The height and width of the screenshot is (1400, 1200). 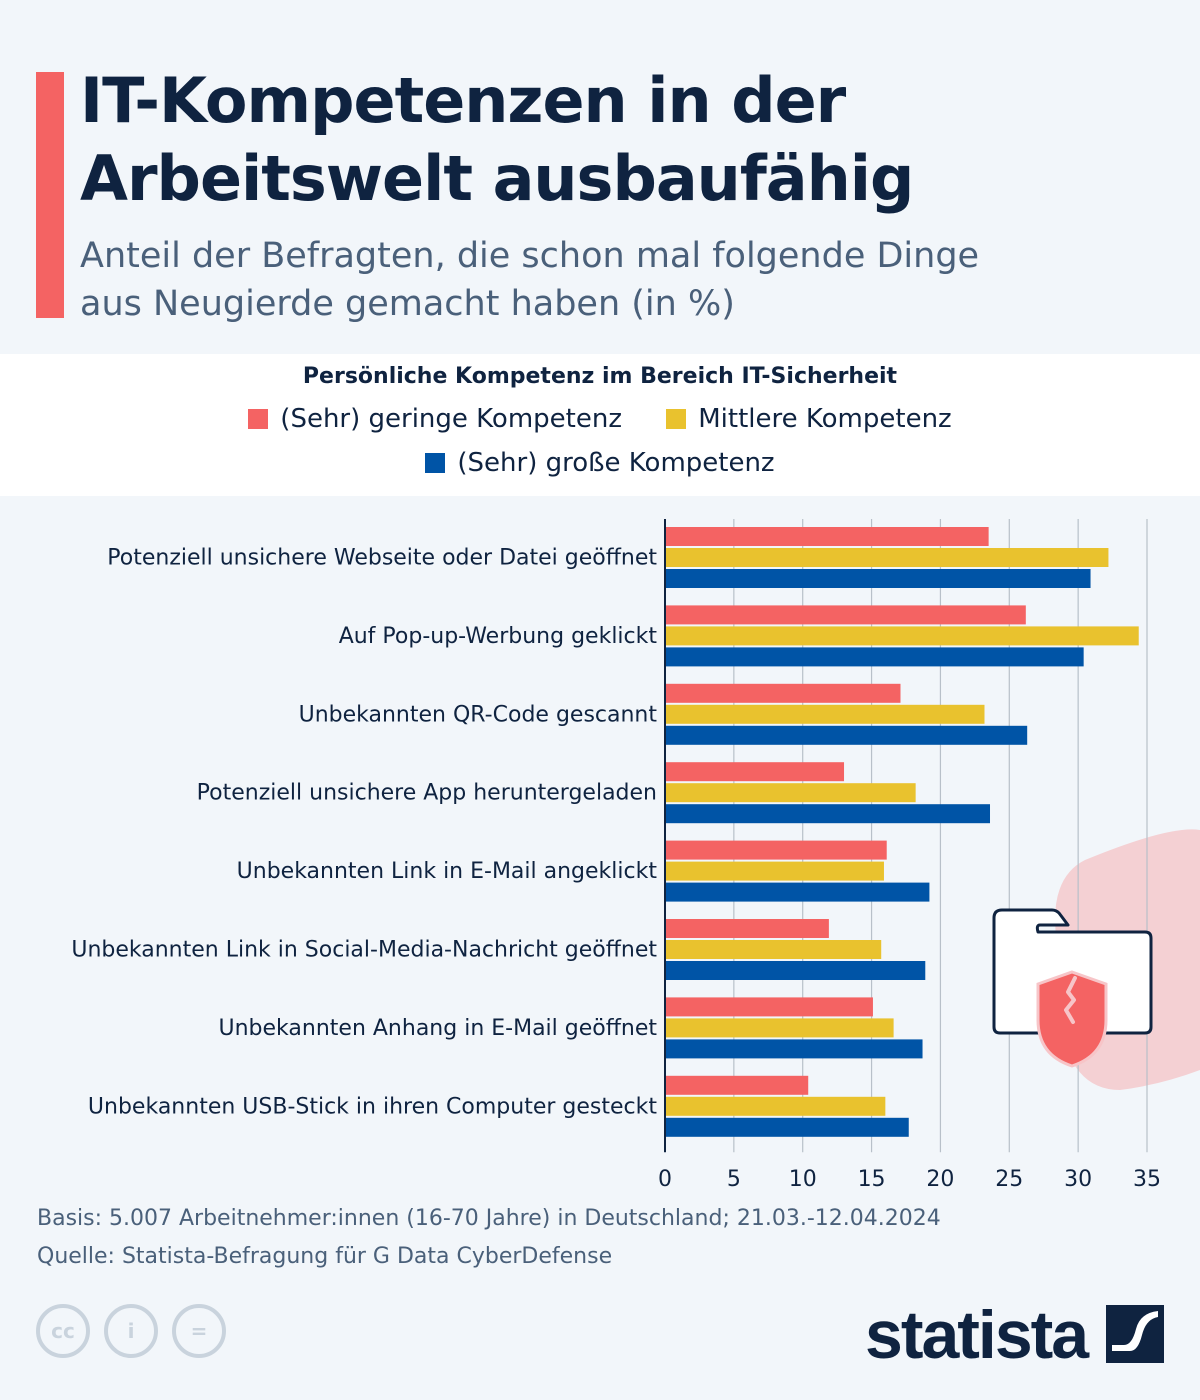 What do you see at coordinates (1009, 1178) in the screenshot?
I see `x-tick-label: 25` at bounding box center [1009, 1178].